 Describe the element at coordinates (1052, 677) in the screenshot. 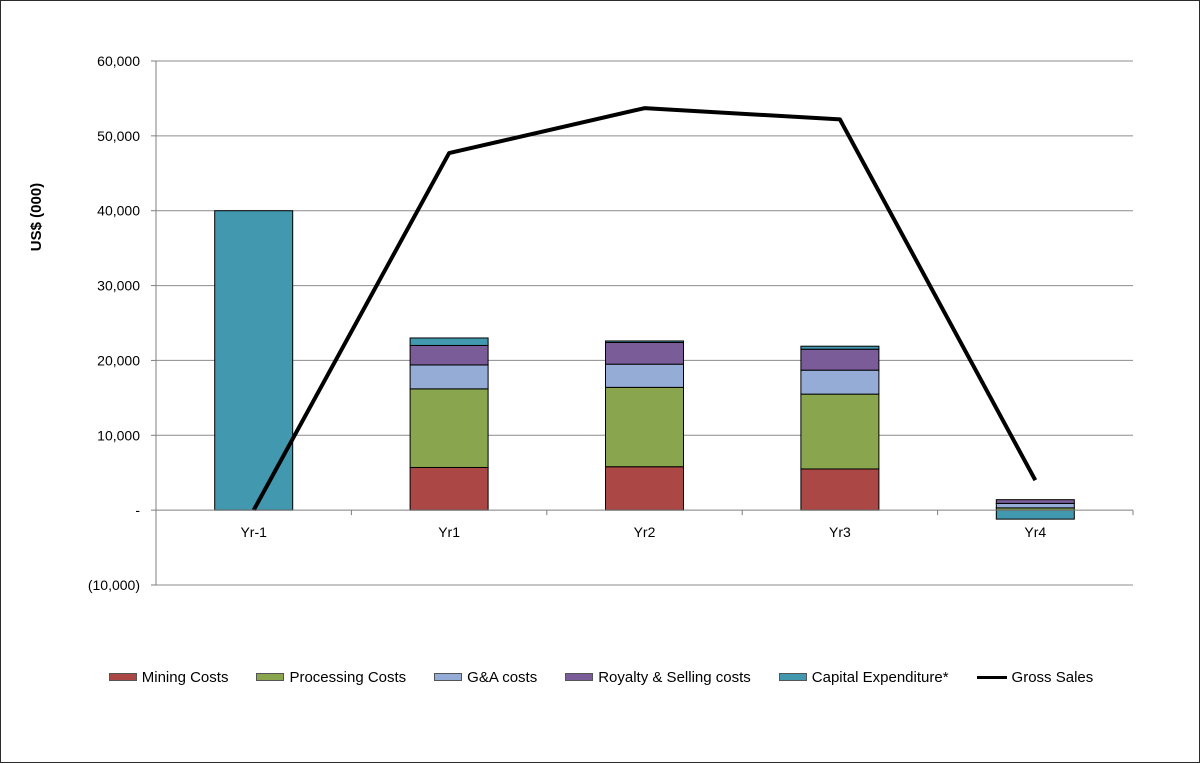

I see `legend-label: Gross Sales` at that location.